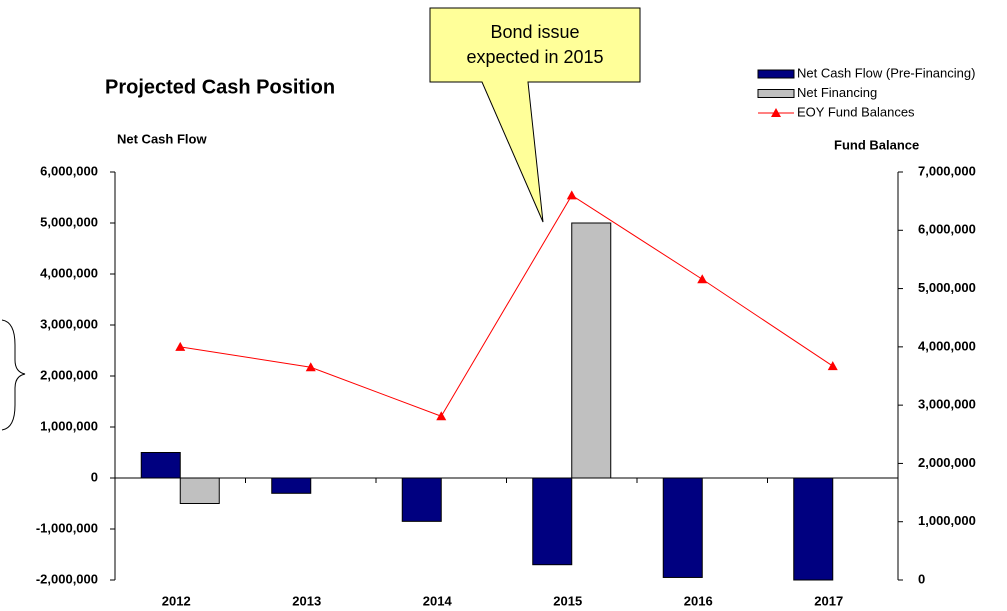 The image size is (1007, 611). Describe the element at coordinates (535, 115) in the screenshot. I see `callout` at that location.